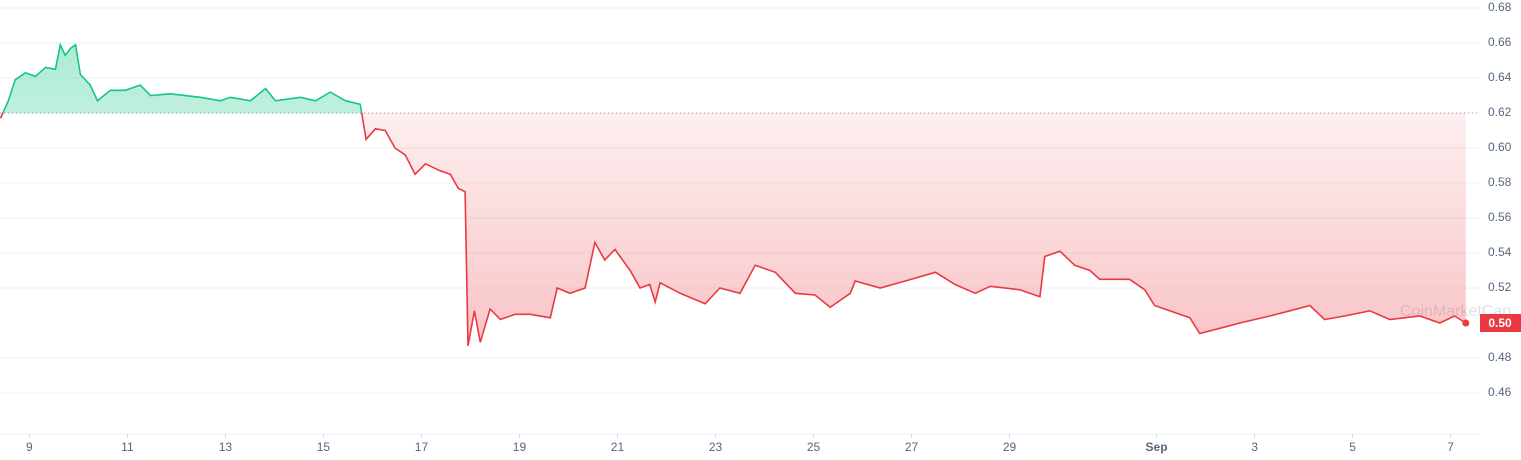  I want to click on y-tick-label: 0.66, so click(1500, 42).